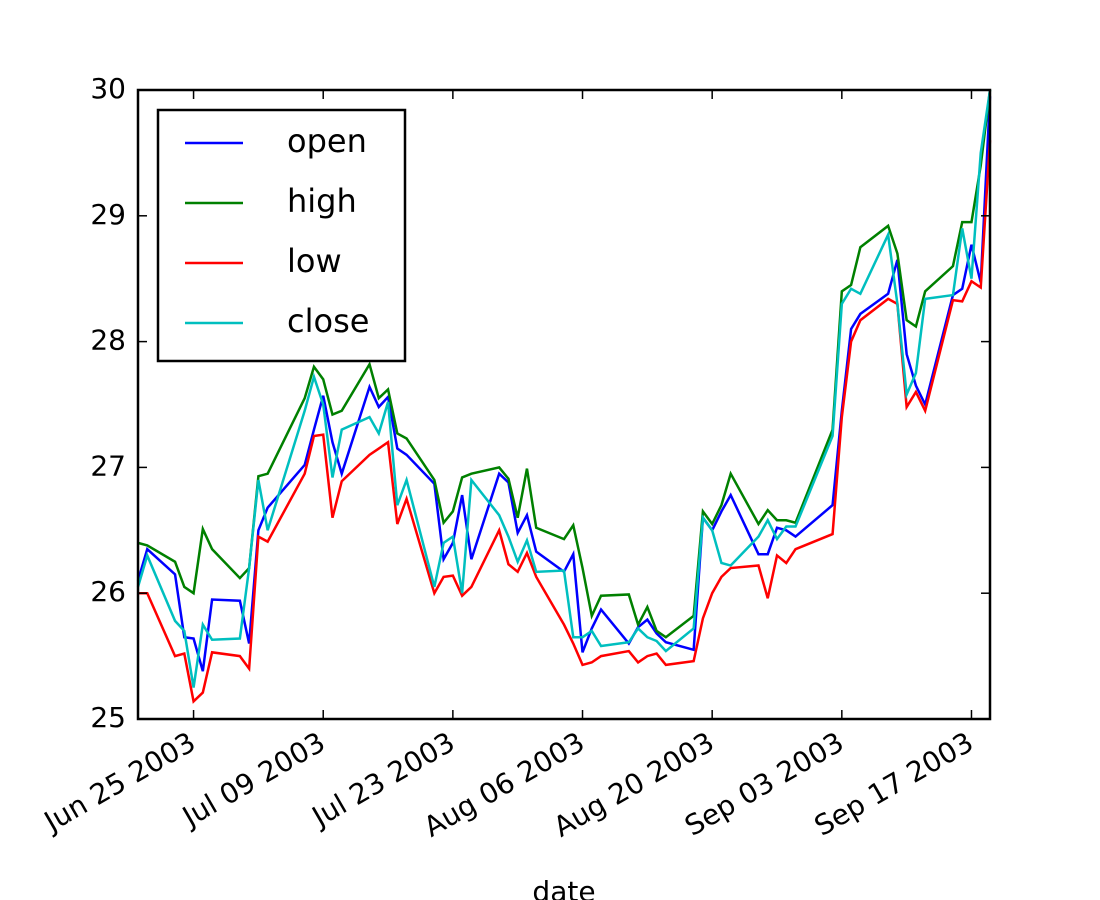 Image resolution: width=1100 pixels, height=900 pixels. I want to click on y-tick-label: 28, so click(108, 340).